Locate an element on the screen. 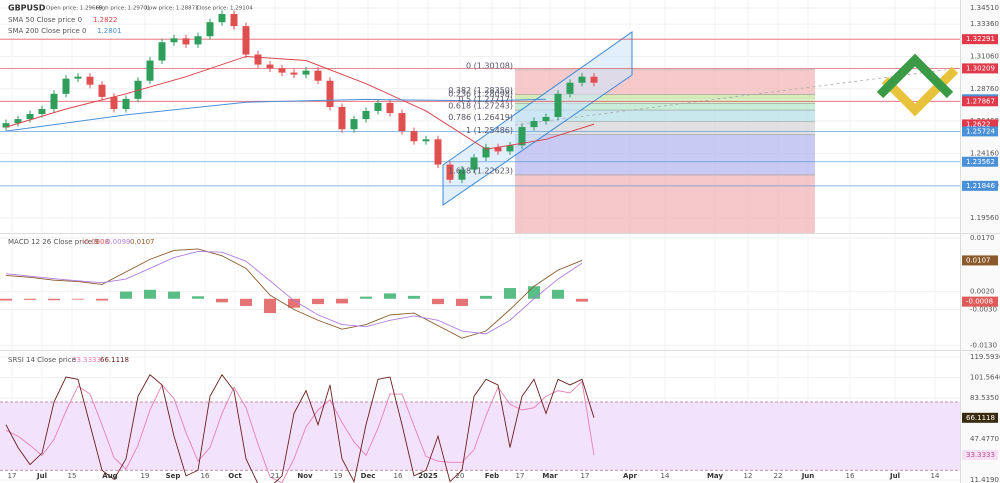 This screenshot has width=1000, height=483. band is located at coordinates (480, 436).